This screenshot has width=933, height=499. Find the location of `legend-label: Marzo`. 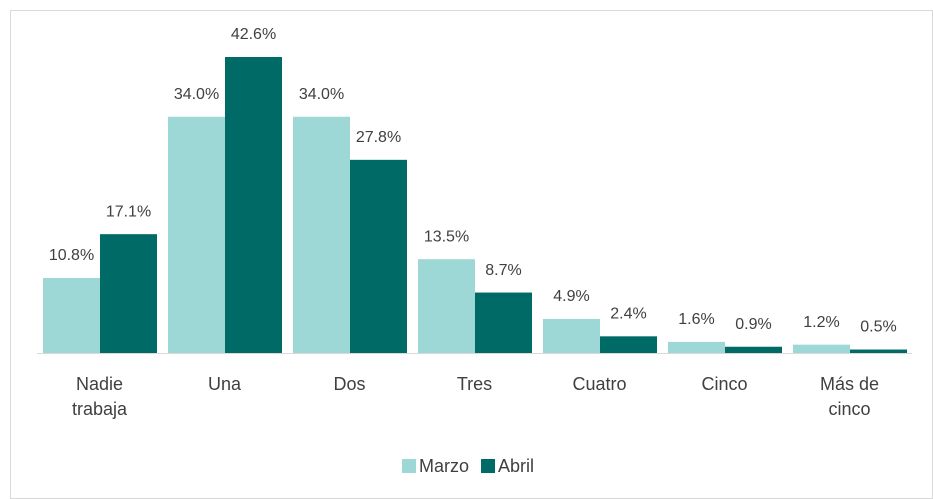

legend-label: Marzo is located at coordinates (444, 466).